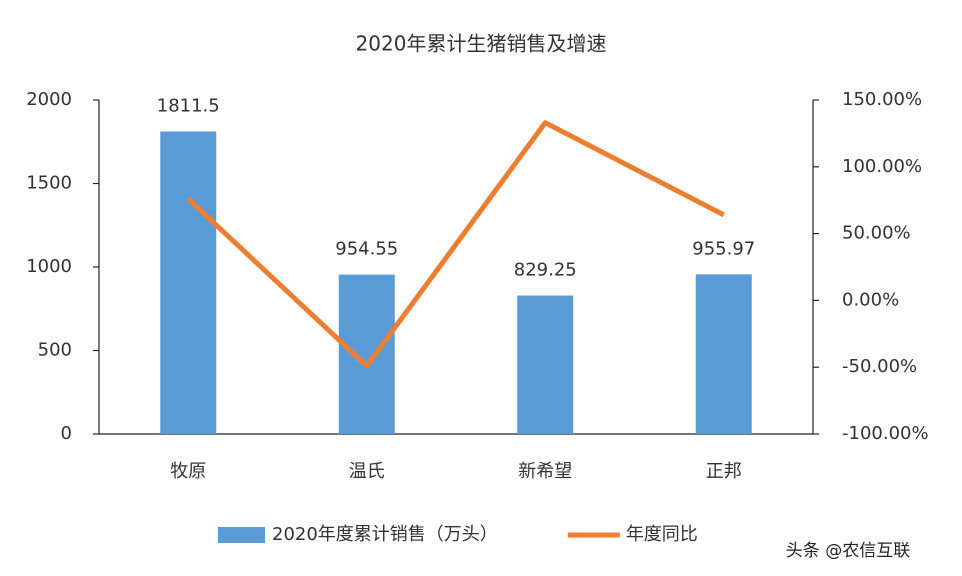 The height and width of the screenshot is (576, 962). What do you see at coordinates (188, 471) in the screenshot?
I see `x-tick-label: 牧原` at bounding box center [188, 471].